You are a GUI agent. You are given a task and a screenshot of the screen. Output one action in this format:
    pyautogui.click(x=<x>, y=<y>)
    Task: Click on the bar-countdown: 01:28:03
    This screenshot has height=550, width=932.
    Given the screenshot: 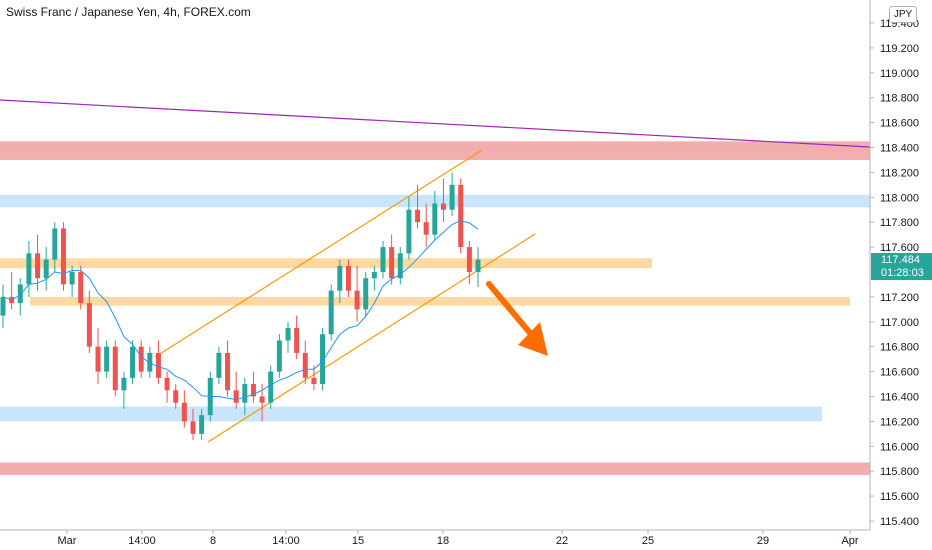 What is the action you would take?
    pyautogui.click(x=902, y=273)
    